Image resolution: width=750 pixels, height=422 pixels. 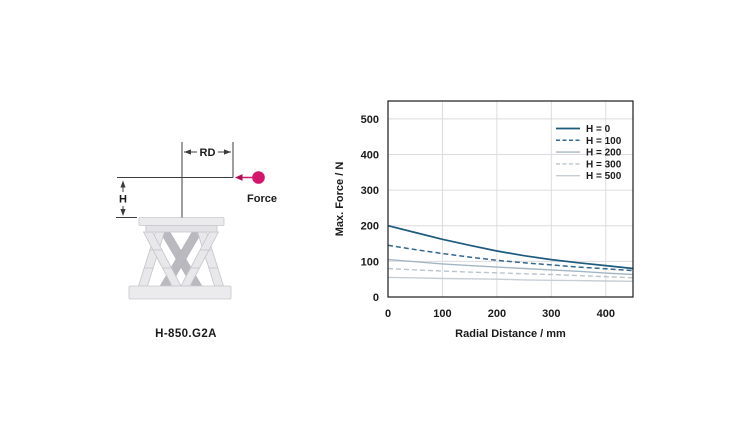 What do you see at coordinates (598, 129) in the screenshot?
I see `legend-label-0: H = 0` at bounding box center [598, 129].